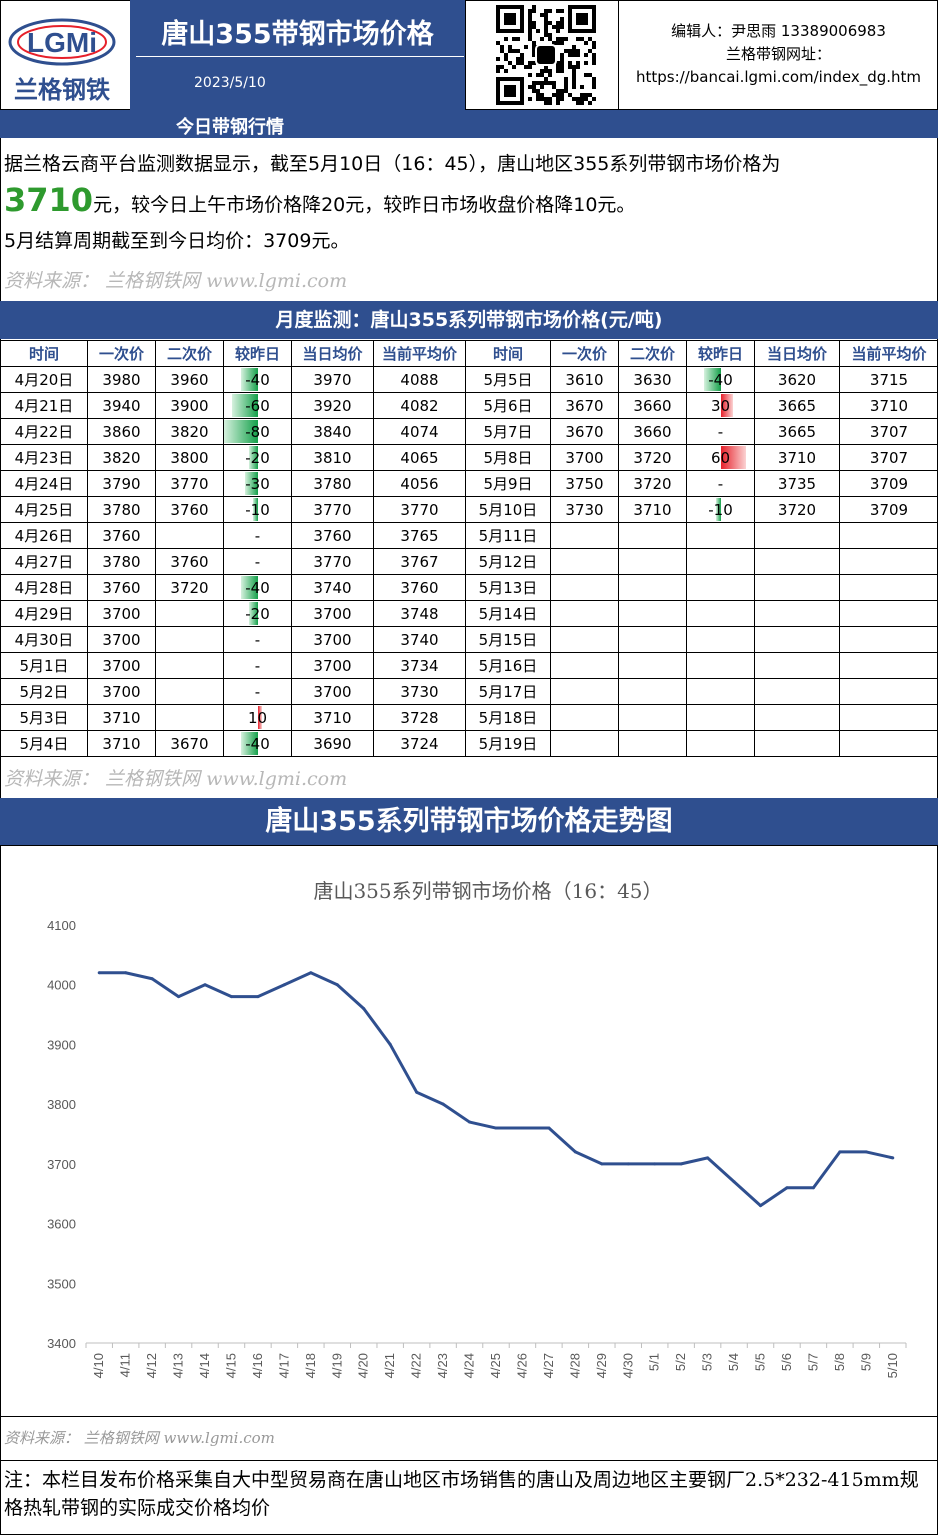  Describe the element at coordinates (61, 1044) in the screenshot. I see `y-tick-label: 3900` at that location.